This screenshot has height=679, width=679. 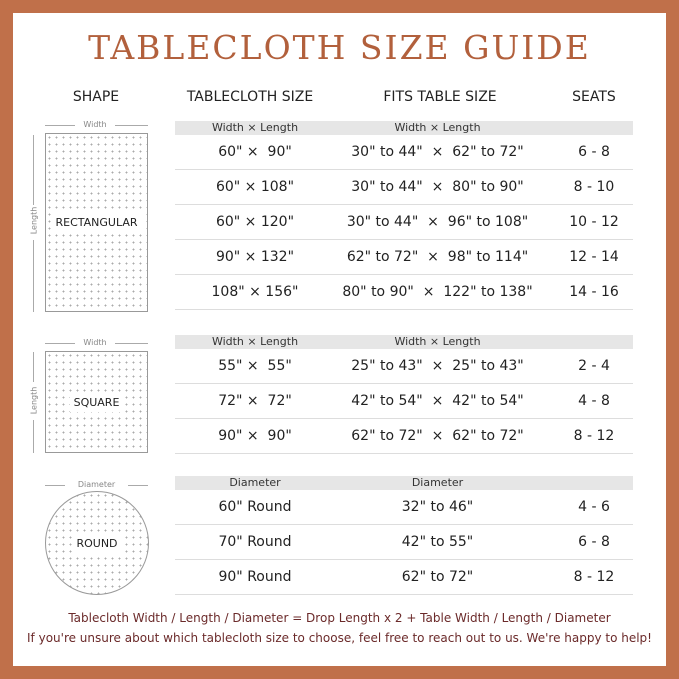 I want to click on tablecloth-size: 55" × 55", so click(x=255, y=366).